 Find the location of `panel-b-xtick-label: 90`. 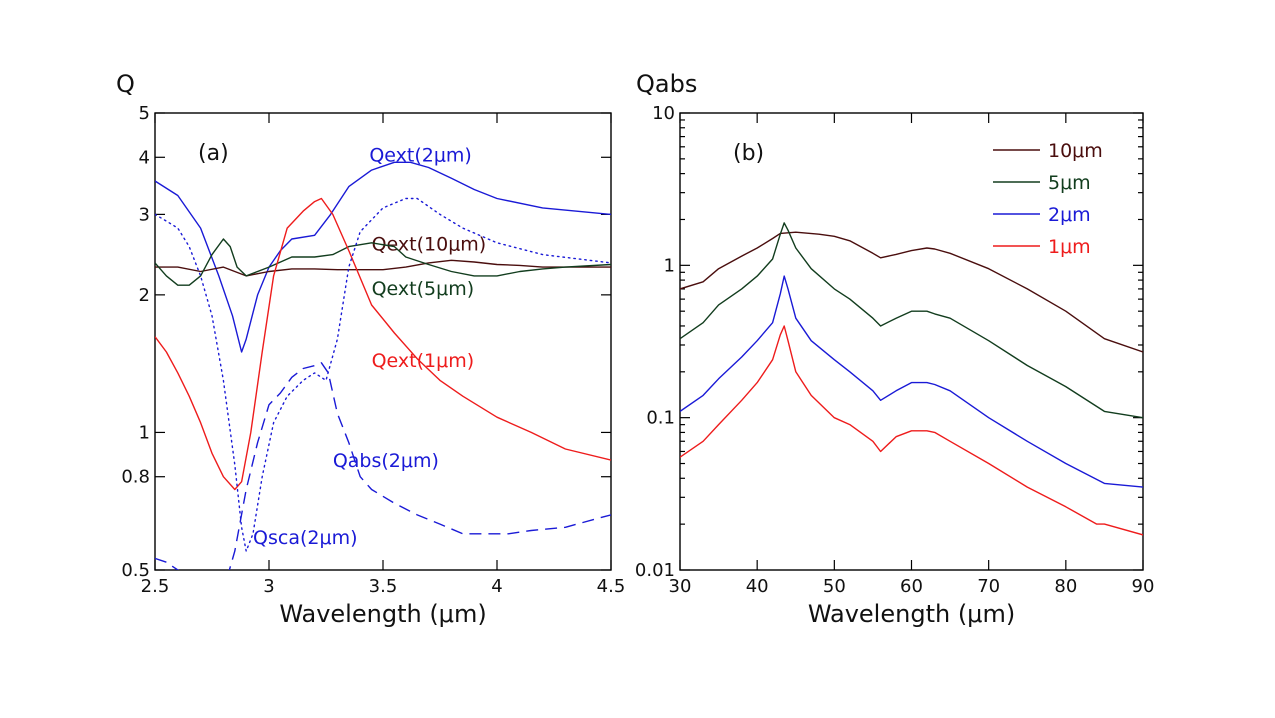

panel-b-xtick-label: 90 is located at coordinates (1143, 586).